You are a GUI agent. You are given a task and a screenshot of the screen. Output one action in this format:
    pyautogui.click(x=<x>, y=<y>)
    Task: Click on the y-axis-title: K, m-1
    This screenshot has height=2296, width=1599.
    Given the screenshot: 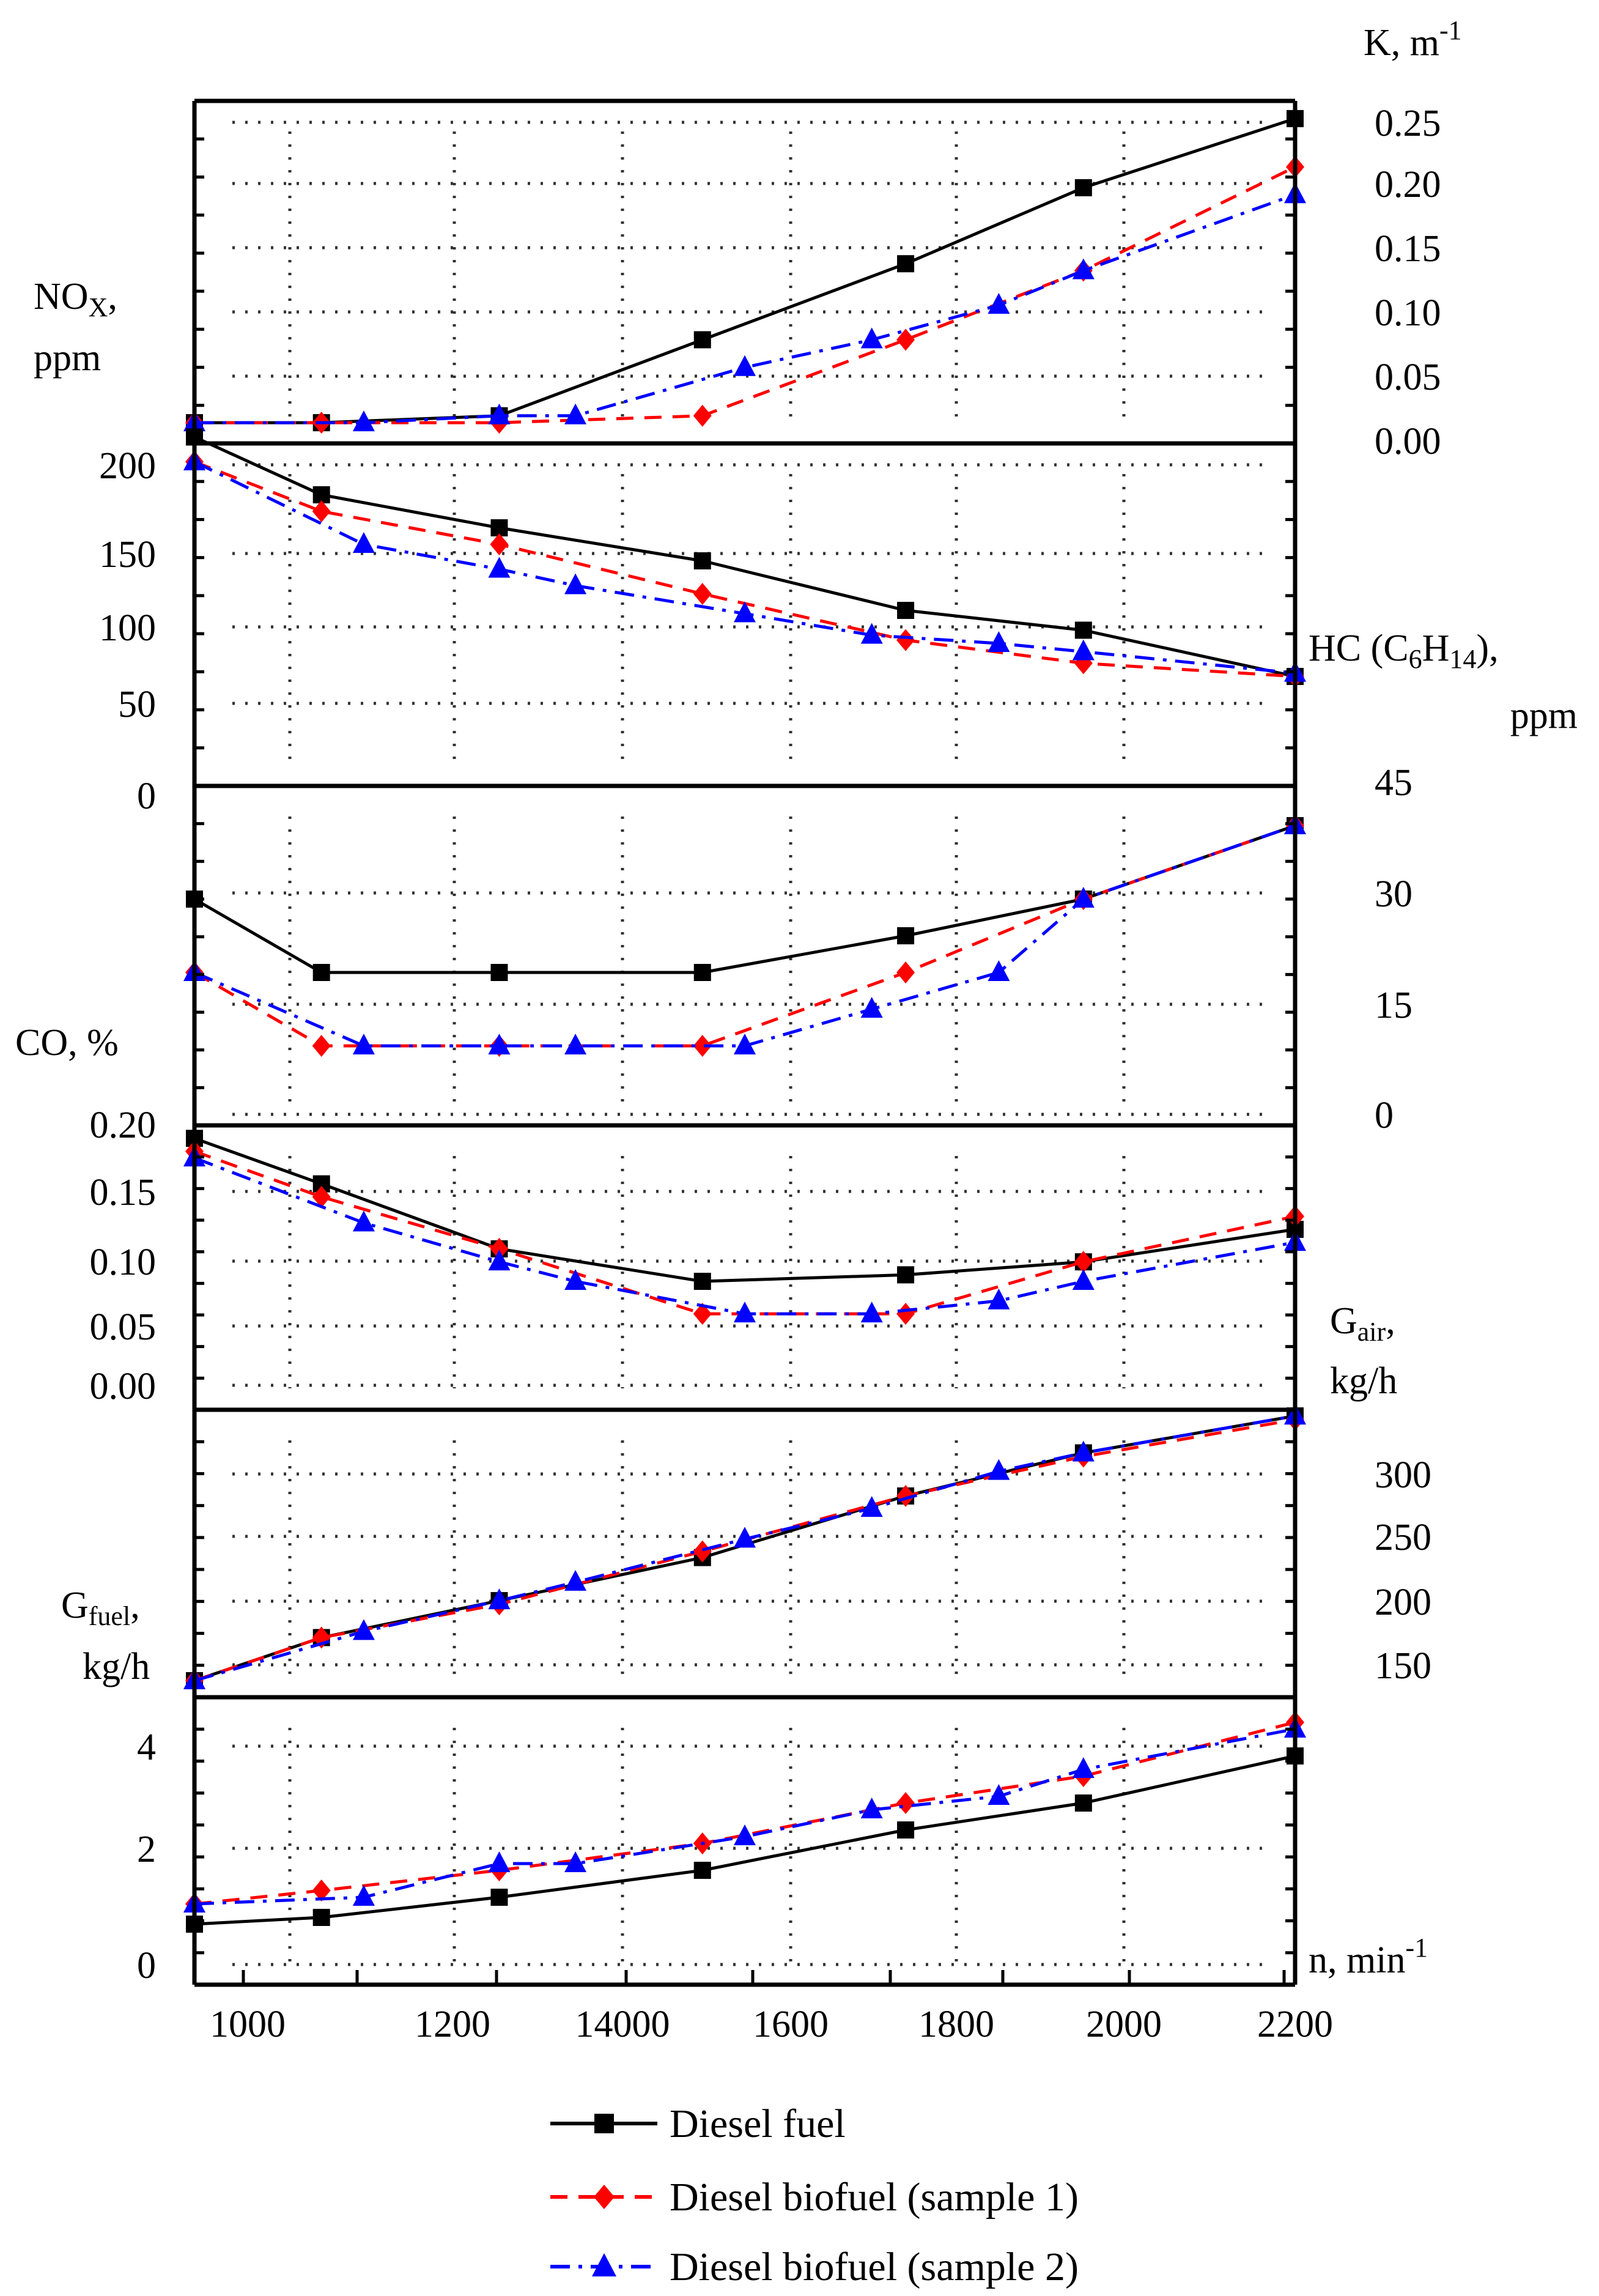 What is the action you would take?
    pyautogui.click(x=1413, y=39)
    